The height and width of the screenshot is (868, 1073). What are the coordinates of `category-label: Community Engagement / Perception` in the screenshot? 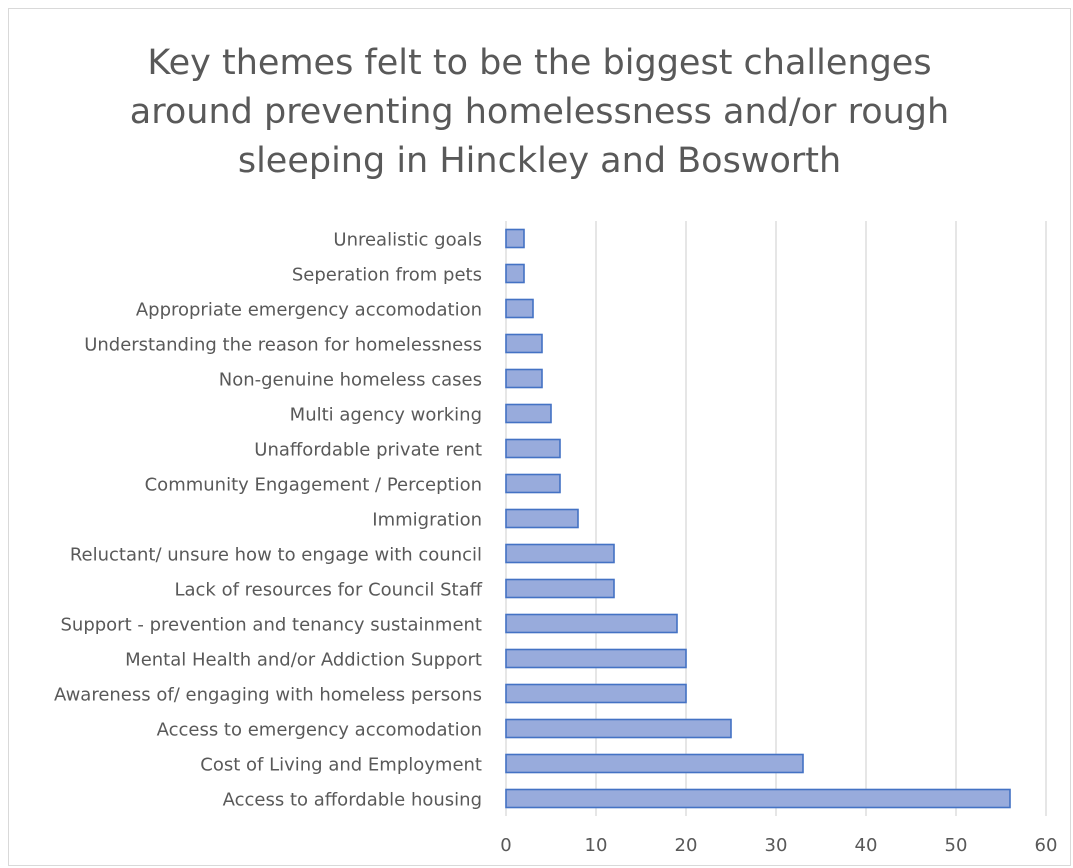 It's located at (313, 485).